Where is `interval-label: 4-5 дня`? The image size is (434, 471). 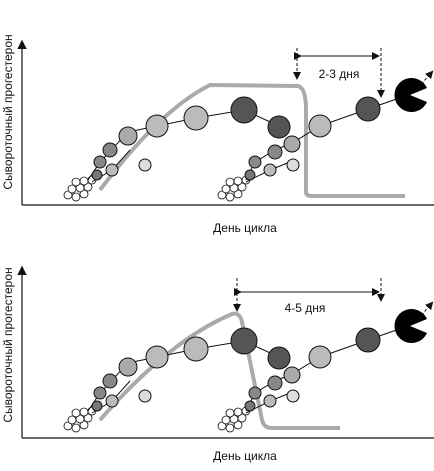
interval-label: 4-5 дня is located at coordinates (305, 308).